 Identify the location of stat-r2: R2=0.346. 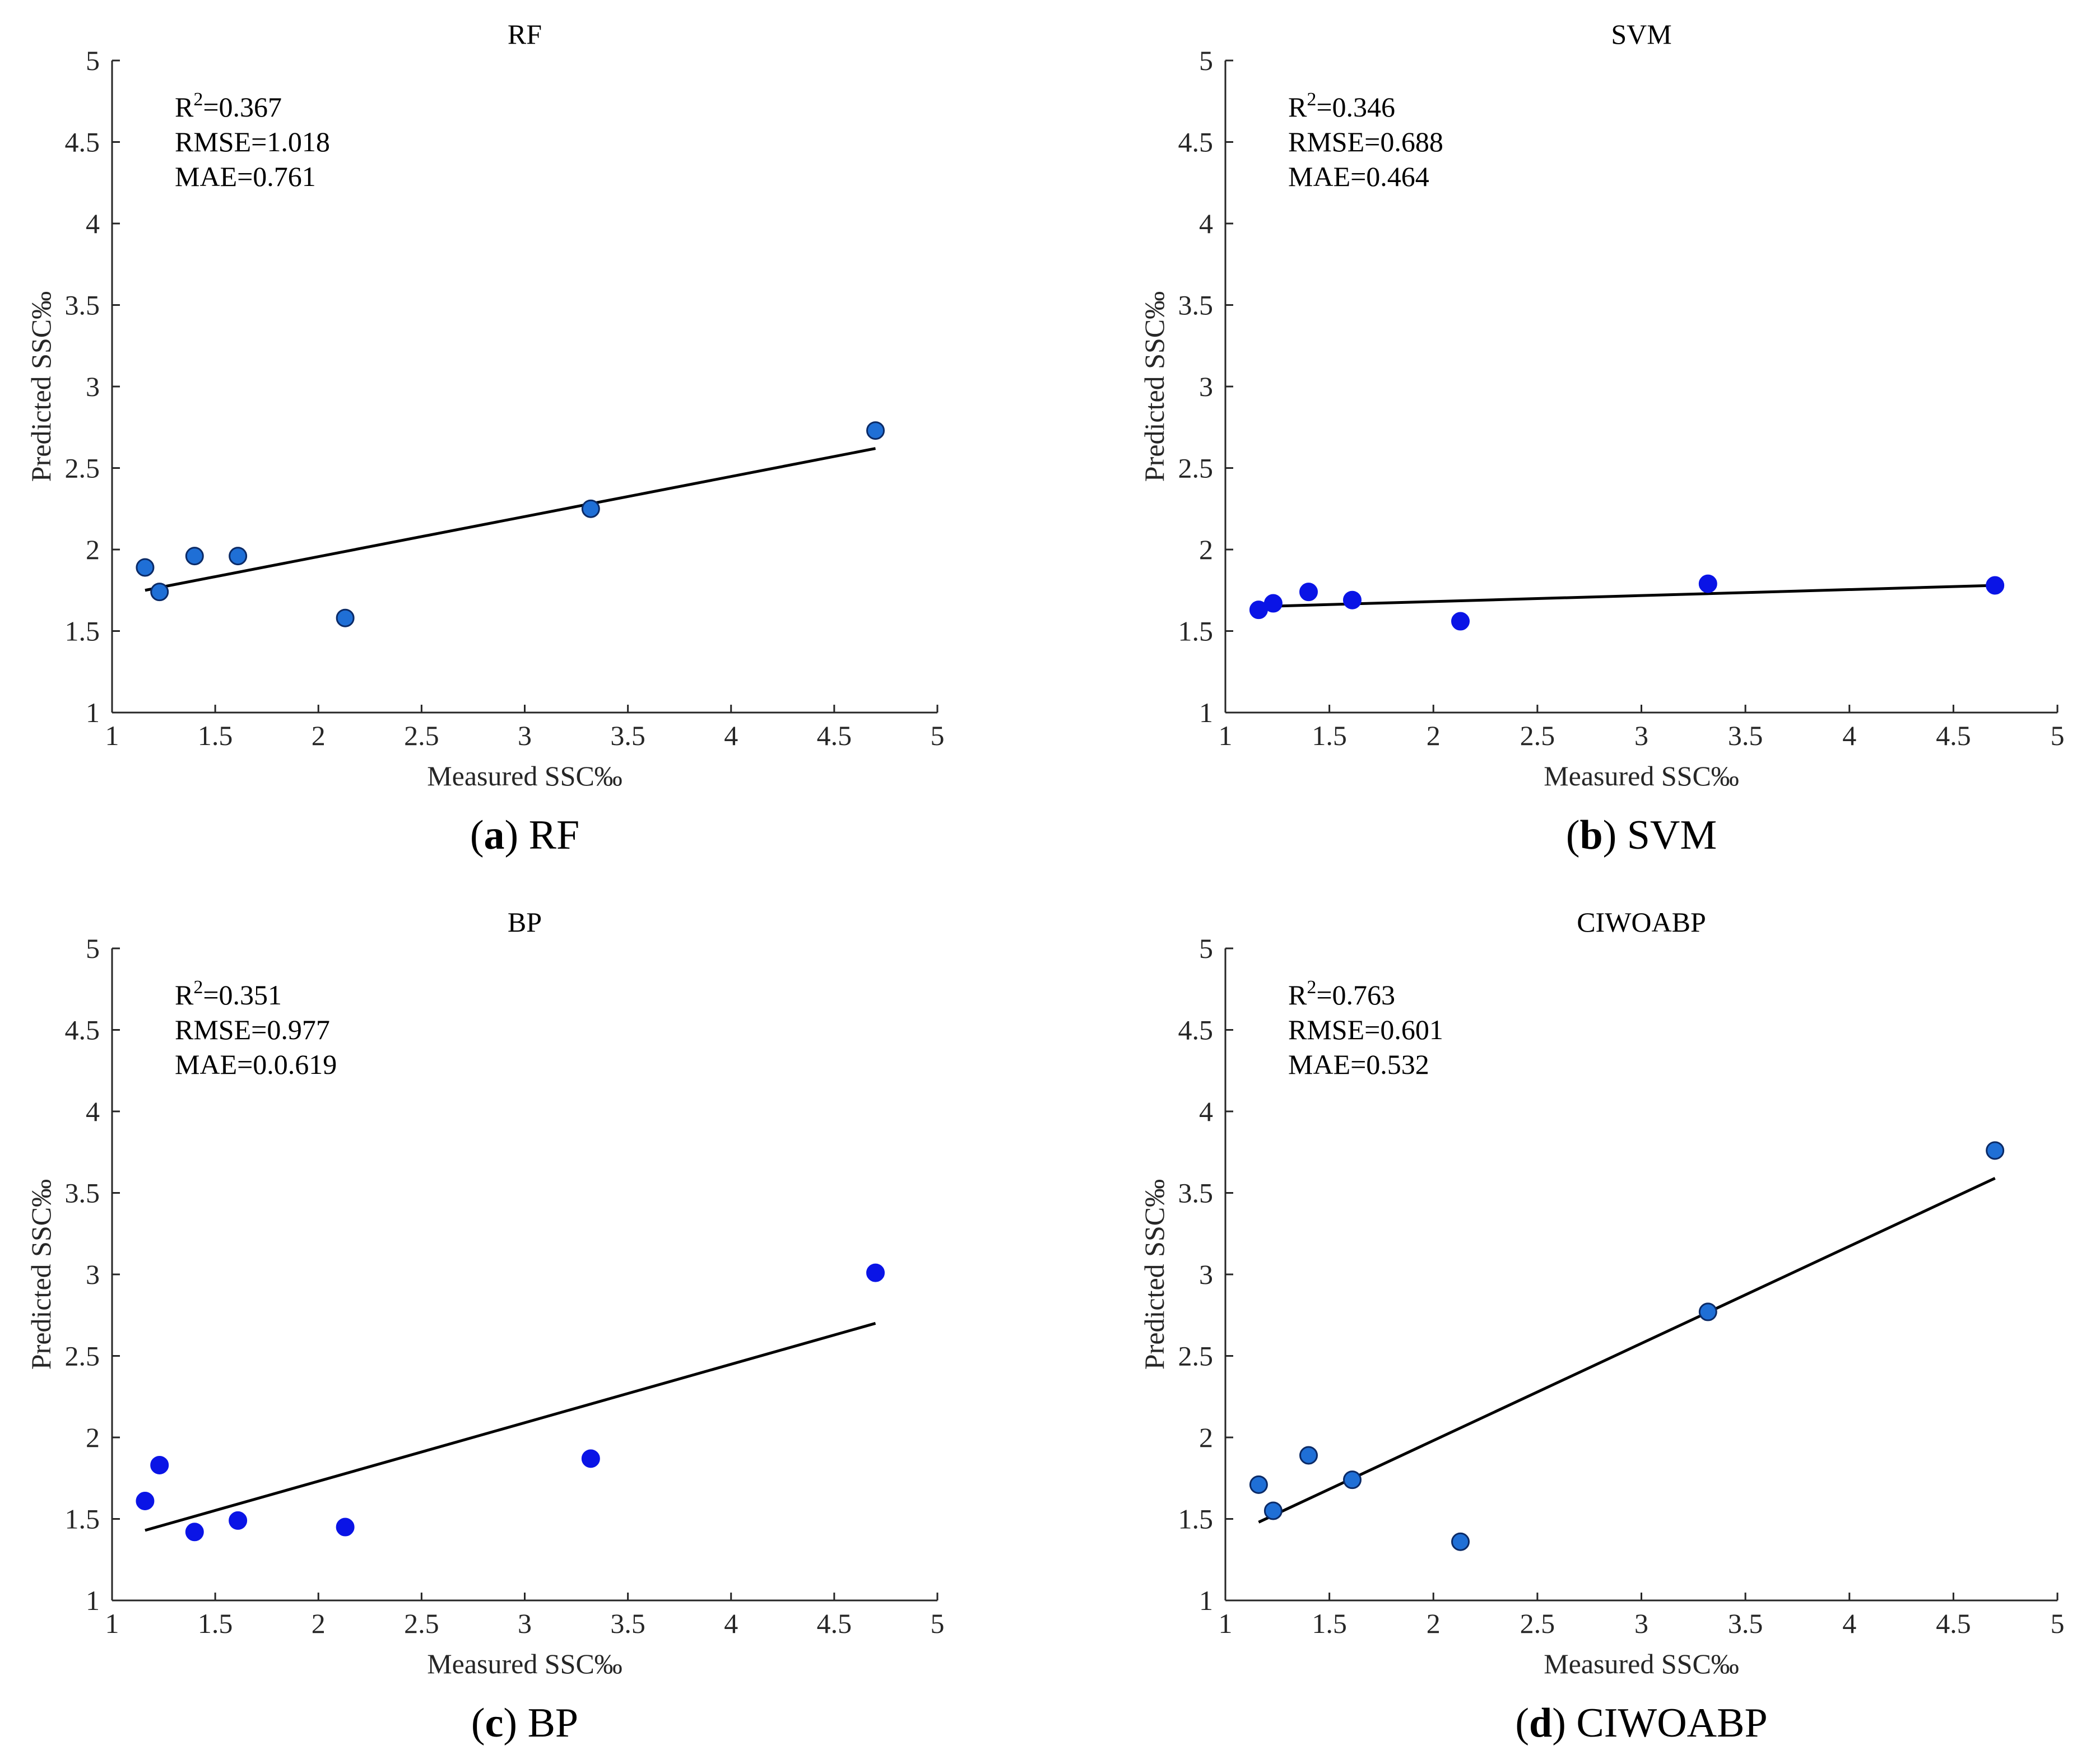
(1341, 106).